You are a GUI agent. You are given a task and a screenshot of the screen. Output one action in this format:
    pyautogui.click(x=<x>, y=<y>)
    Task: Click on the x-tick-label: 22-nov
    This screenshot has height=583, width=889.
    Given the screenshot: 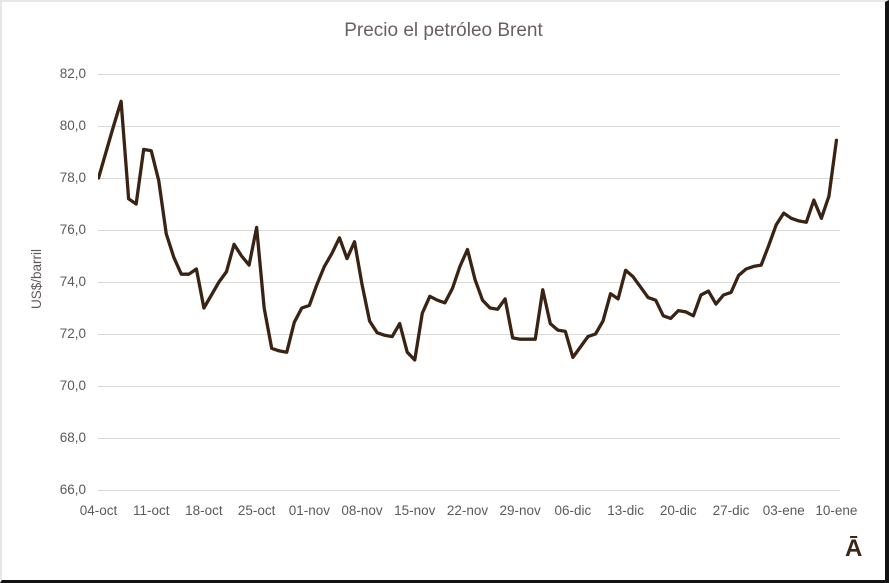 What is the action you would take?
    pyautogui.click(x=467, y=510)
    